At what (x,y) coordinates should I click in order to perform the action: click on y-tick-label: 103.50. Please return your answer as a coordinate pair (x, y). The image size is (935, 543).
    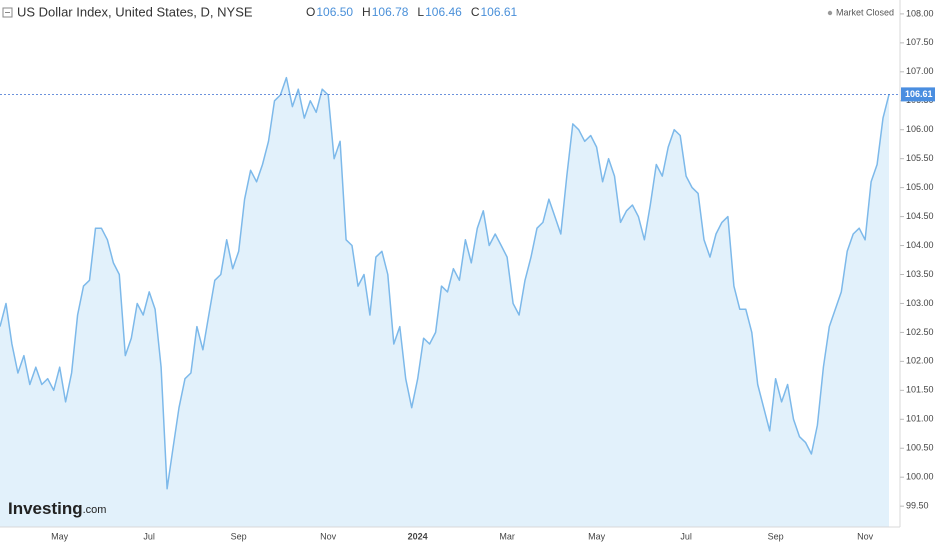
    Looking at the image, I should click on (920, 274).